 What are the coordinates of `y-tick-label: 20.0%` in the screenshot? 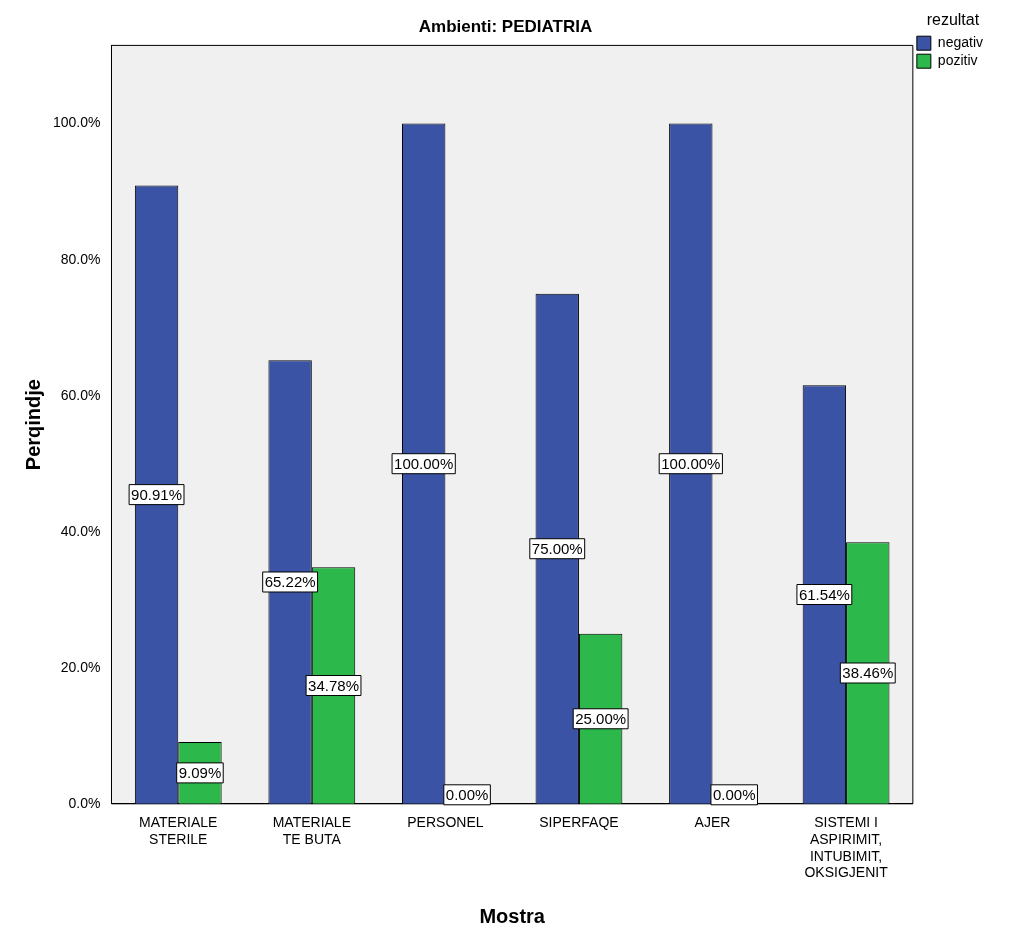 It's located at (80, 666).